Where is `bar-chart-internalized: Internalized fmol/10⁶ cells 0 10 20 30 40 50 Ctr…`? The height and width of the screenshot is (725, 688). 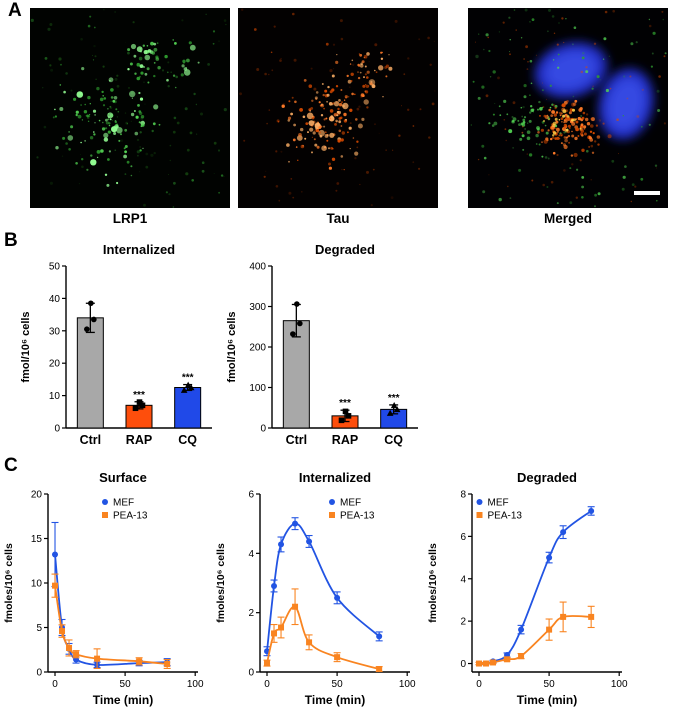
bar-chart-internalized: Internalized fmol/10⁶ cells 0 10 20 30 40 50 Ctr… is located at coordinates (124, 354).